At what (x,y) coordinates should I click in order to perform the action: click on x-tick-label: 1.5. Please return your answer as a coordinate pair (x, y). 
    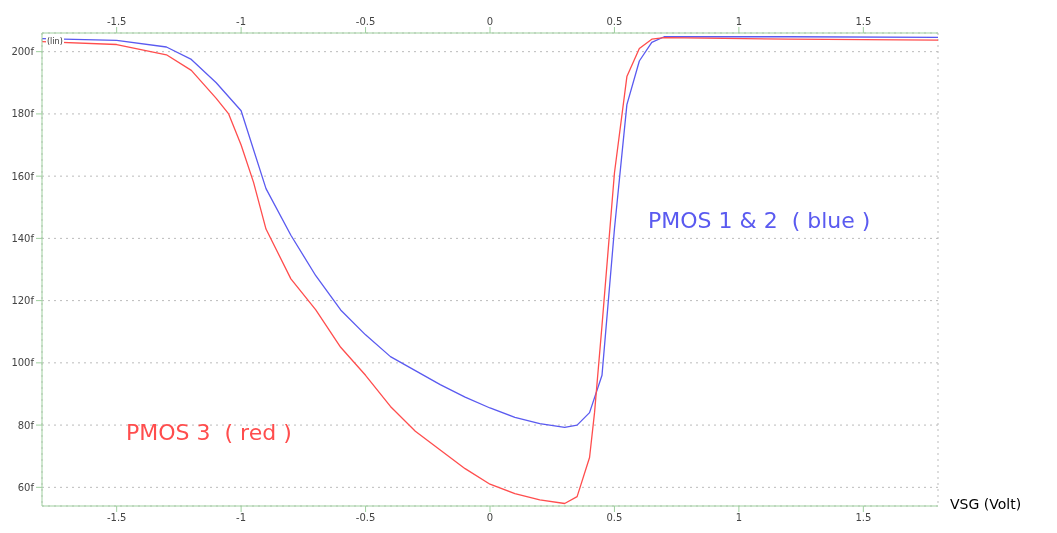
    Looking at the image, I should click on (863, 21).